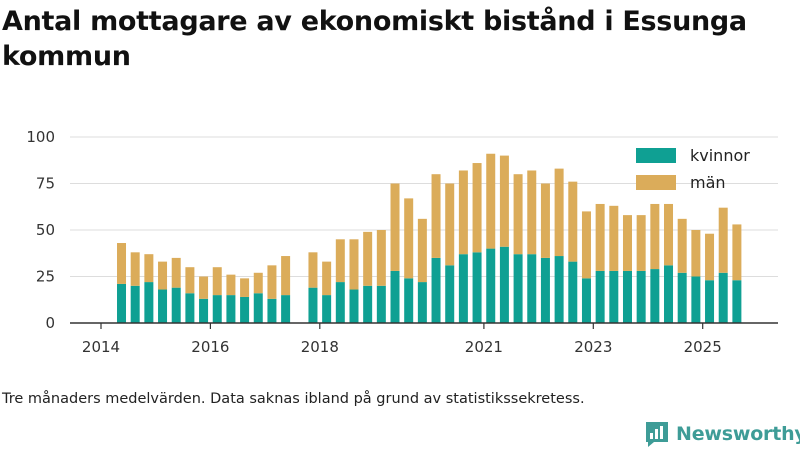  Describe the element at coordinates (45, 277) in the screenshot. I see `y-tick-label: 25` at that location.